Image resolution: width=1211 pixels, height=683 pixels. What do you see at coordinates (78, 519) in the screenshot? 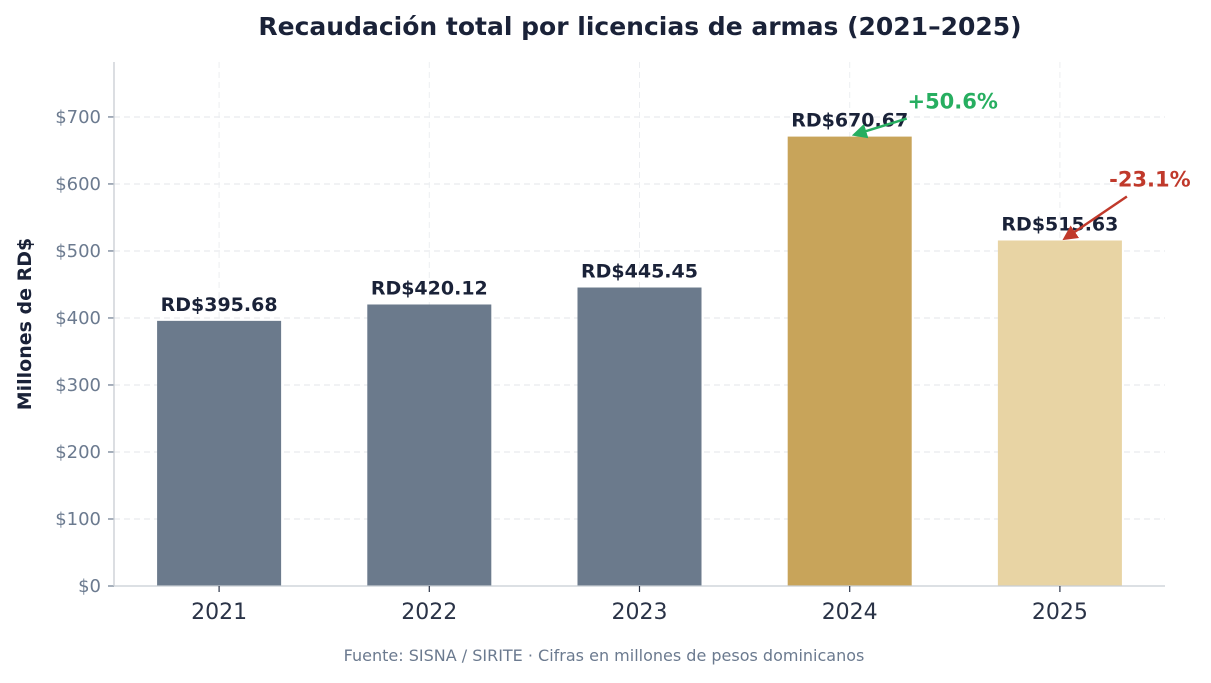
I see `y-tick-label: $100` at bounding box center [78, 519].